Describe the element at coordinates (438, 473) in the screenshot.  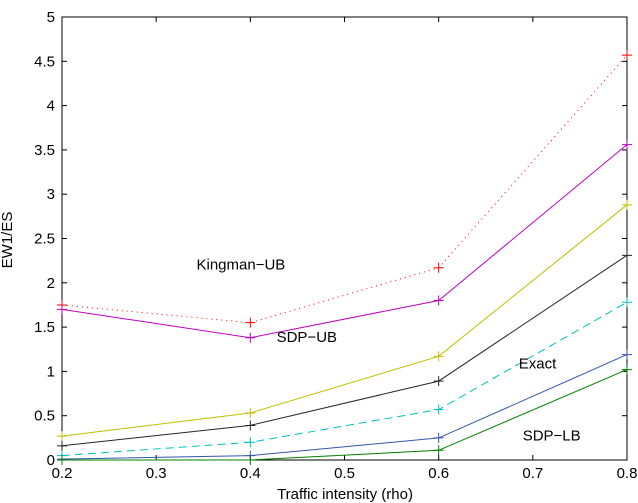
I see `x-tick-label: 0.6` at that location.